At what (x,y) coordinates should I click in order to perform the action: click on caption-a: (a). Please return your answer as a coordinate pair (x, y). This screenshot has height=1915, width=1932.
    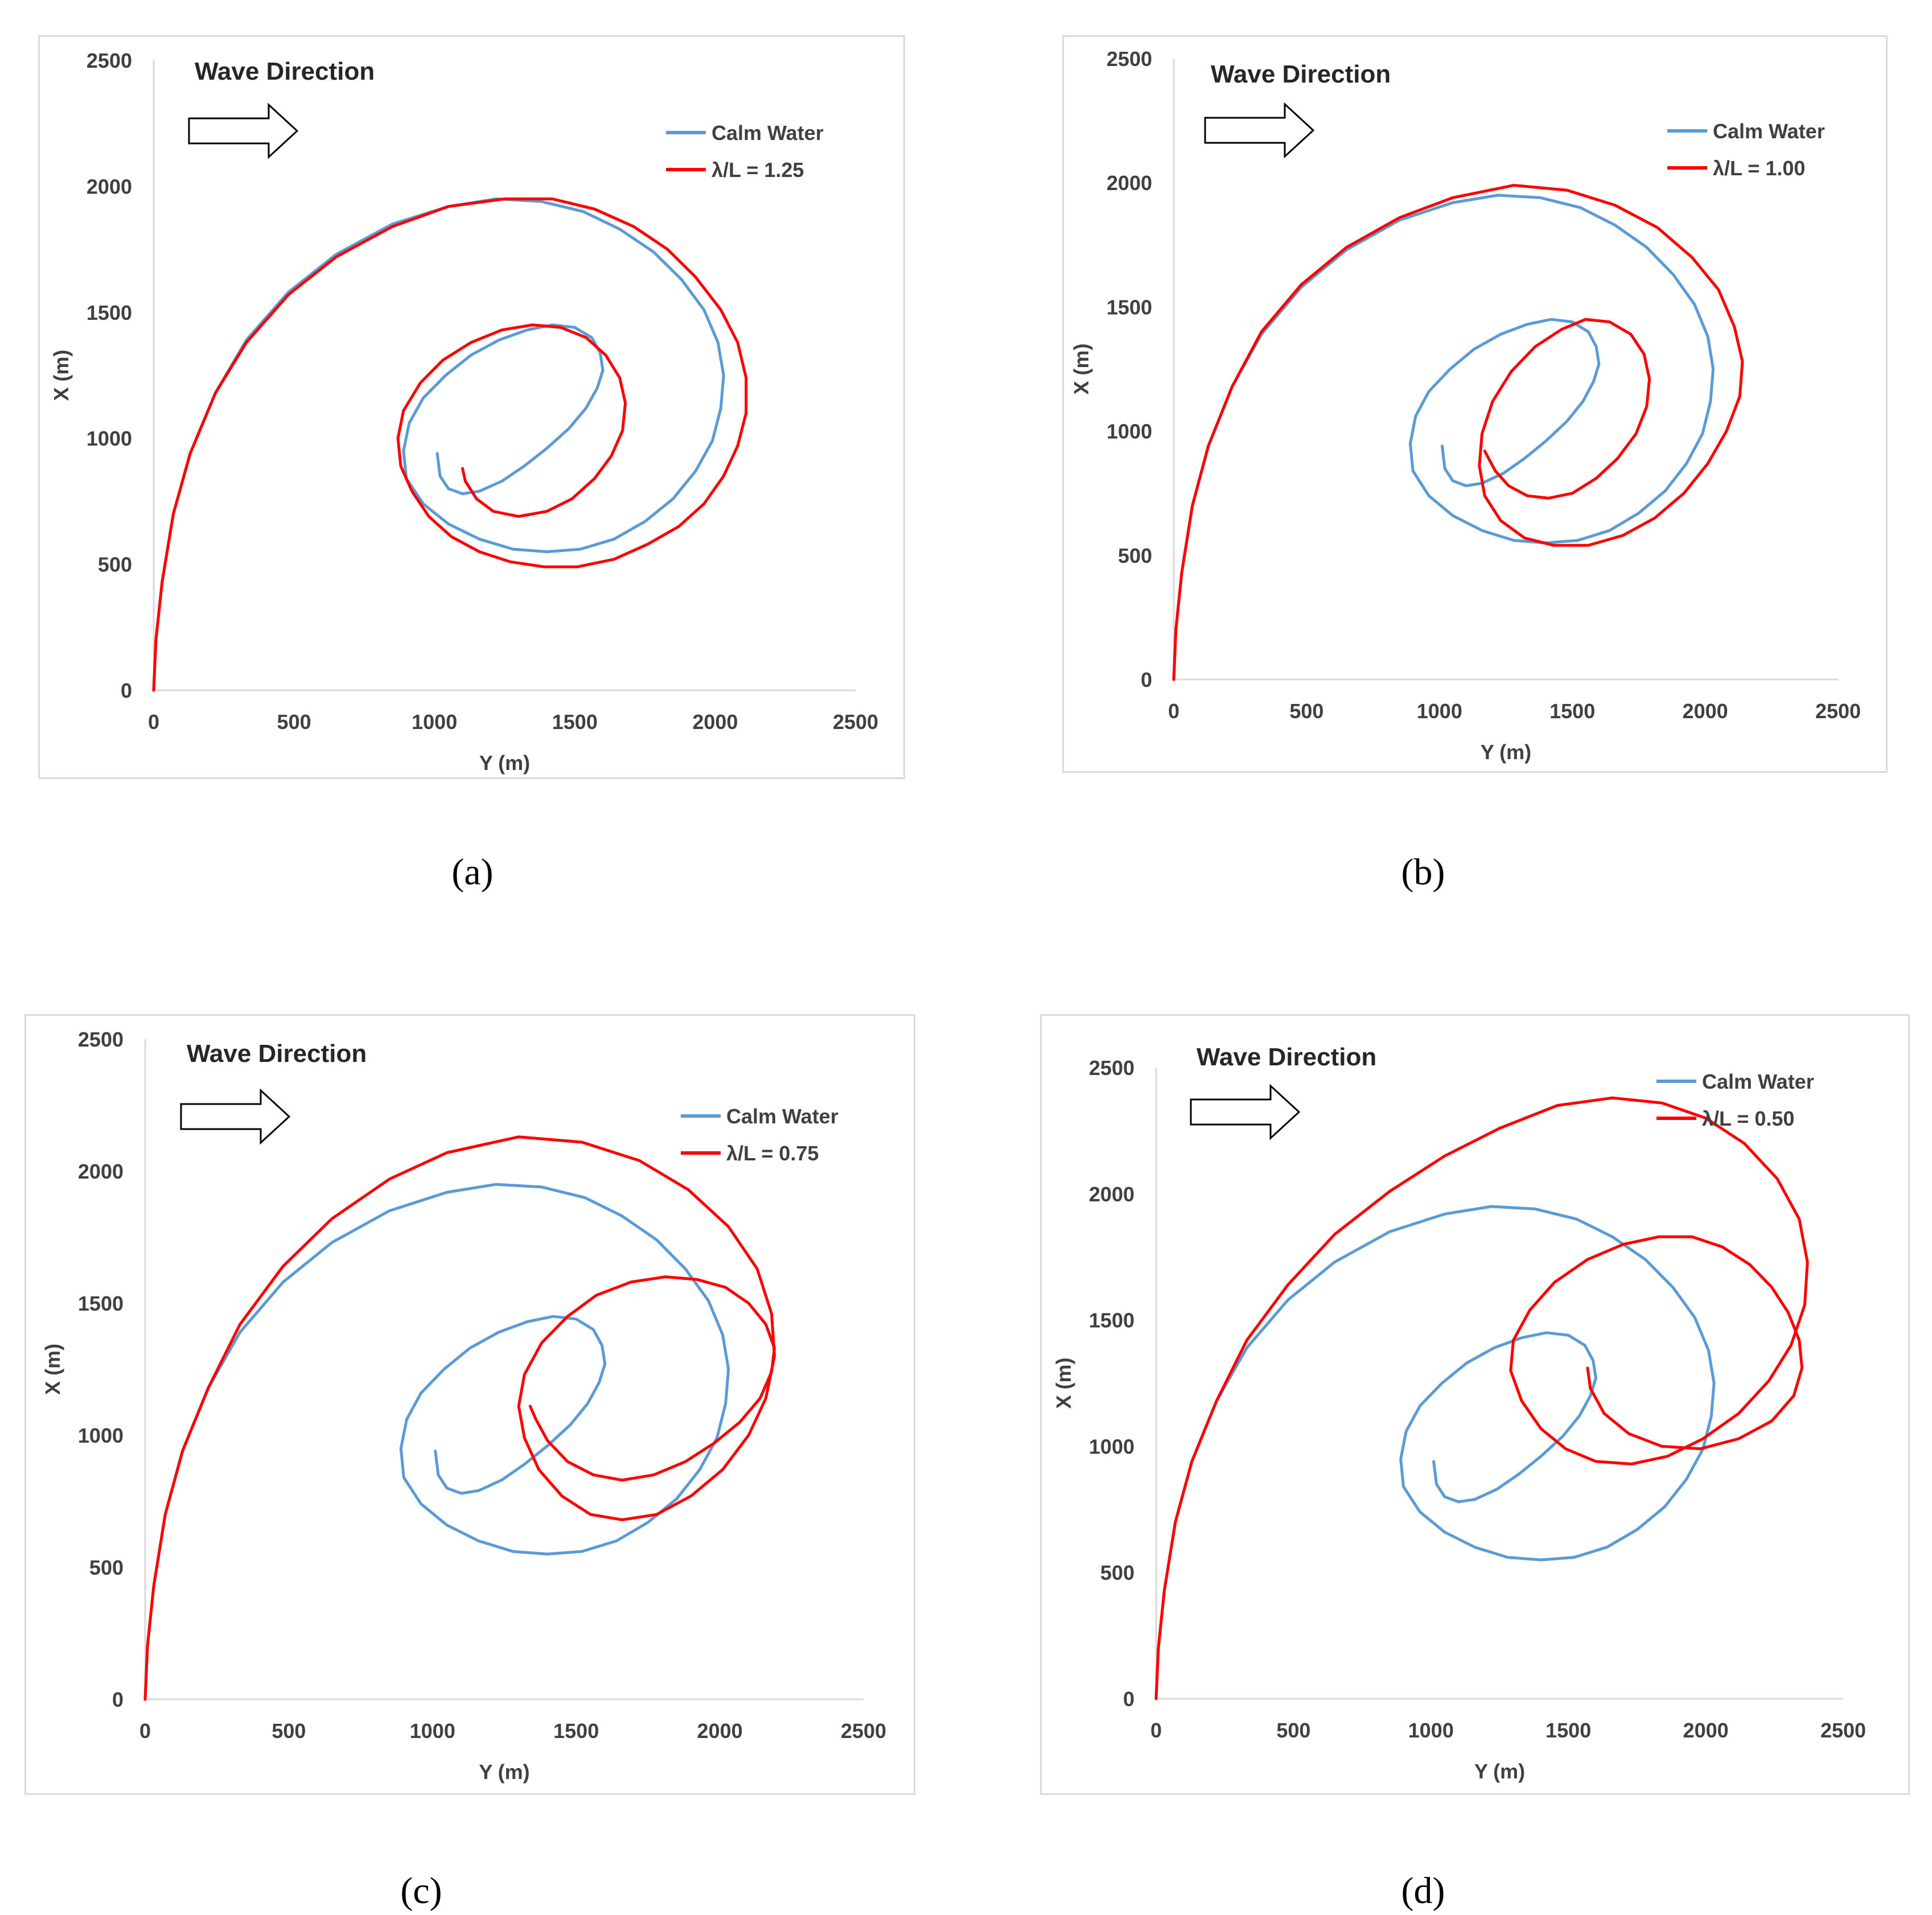
    Looking at the image, I should click on (473, 872).